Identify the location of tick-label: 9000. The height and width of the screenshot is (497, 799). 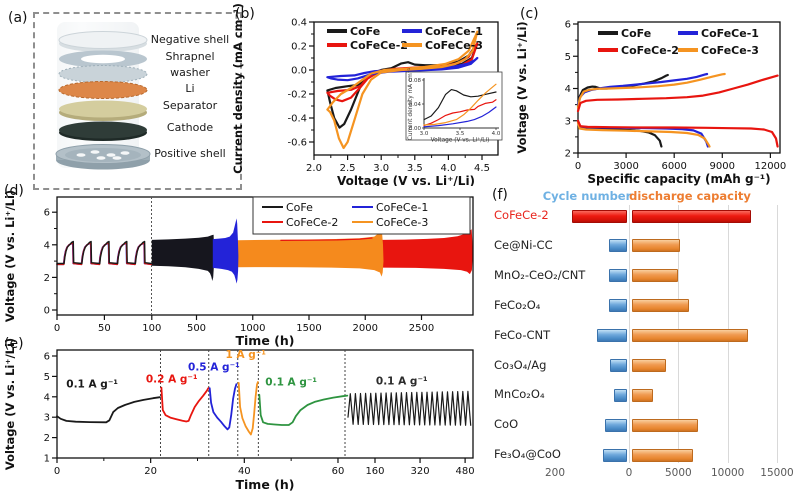
(722, 166).